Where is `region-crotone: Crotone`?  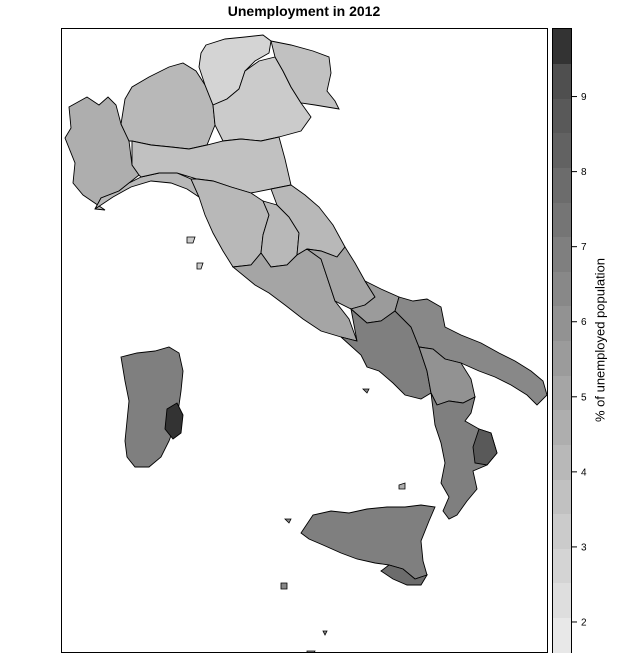
region-crotone: Crotone is located at coordinates (485, 447).